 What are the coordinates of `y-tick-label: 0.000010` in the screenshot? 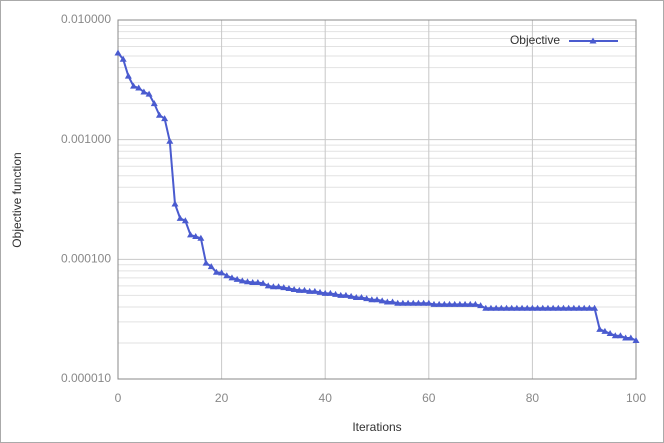 It's located at (86, 378).